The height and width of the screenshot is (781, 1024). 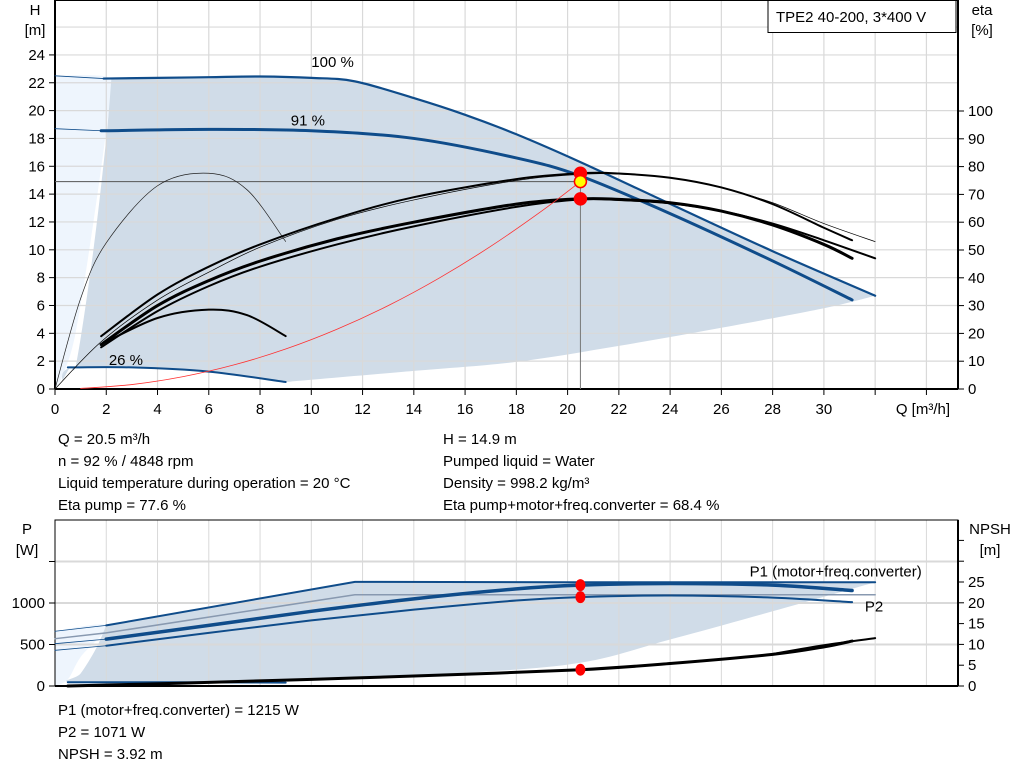 What do you see at coordinates (80, 641) in the screenshot?
I see `curve-p1-ext` at bounding box center [80, 641].